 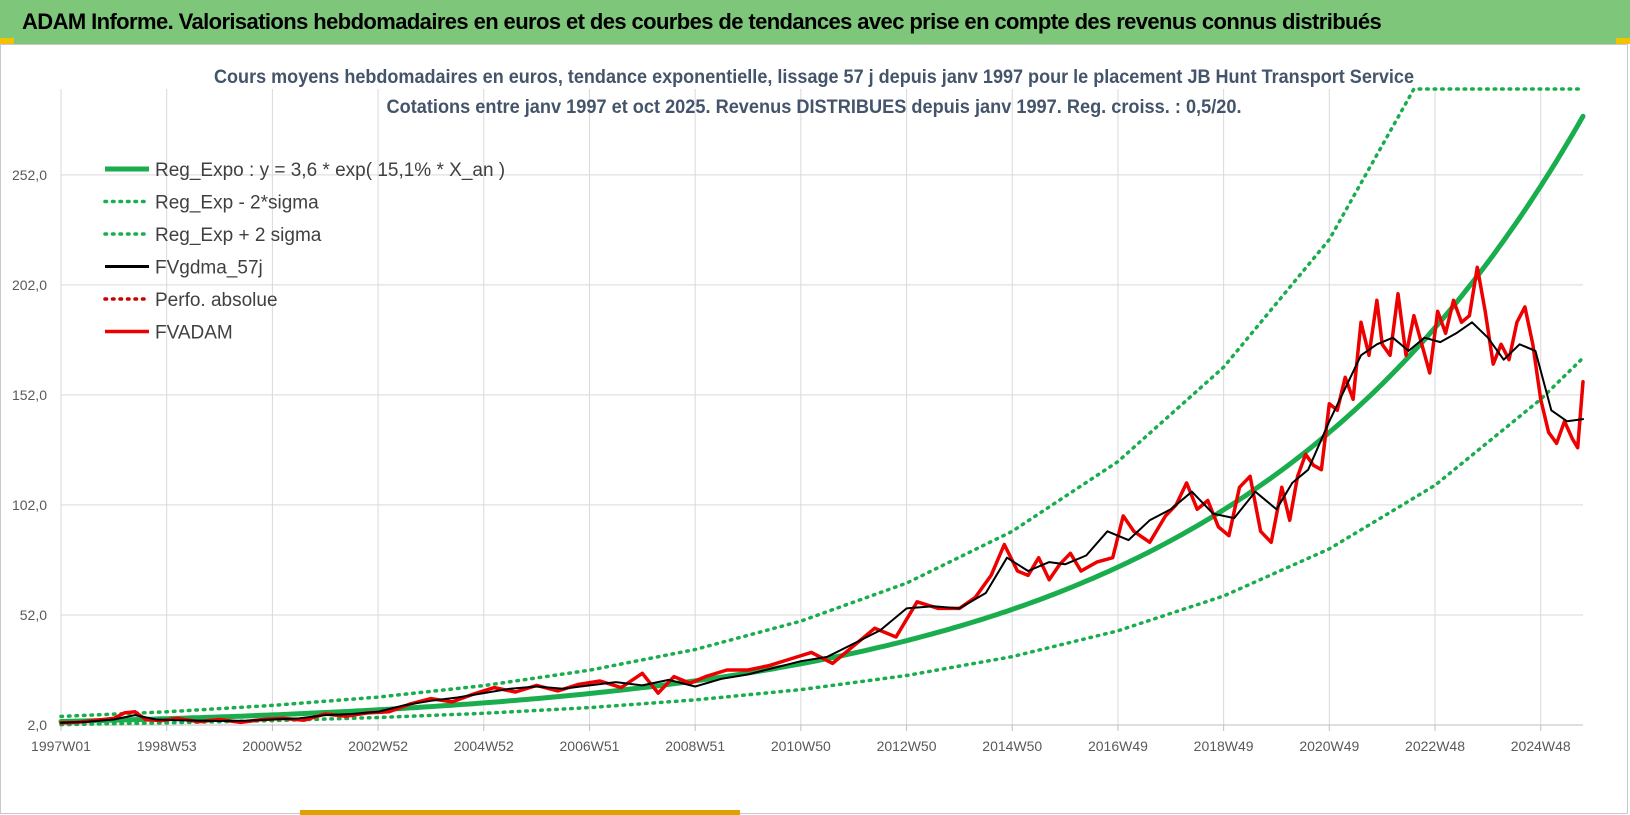 I want to click on x-tick-label: 2010W50, so click(x=801, y=746).